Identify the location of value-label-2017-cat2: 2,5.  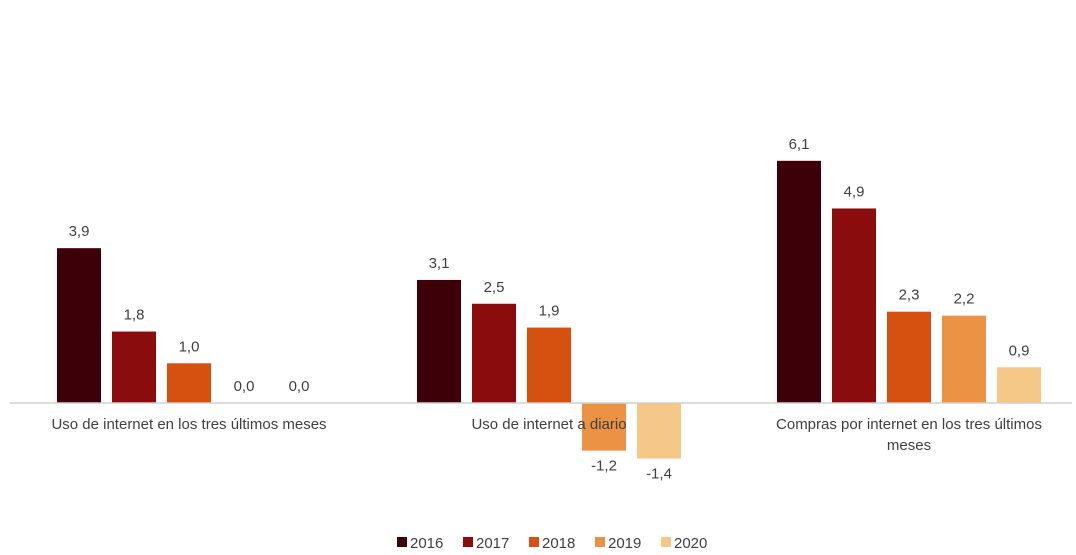
(494, 287).